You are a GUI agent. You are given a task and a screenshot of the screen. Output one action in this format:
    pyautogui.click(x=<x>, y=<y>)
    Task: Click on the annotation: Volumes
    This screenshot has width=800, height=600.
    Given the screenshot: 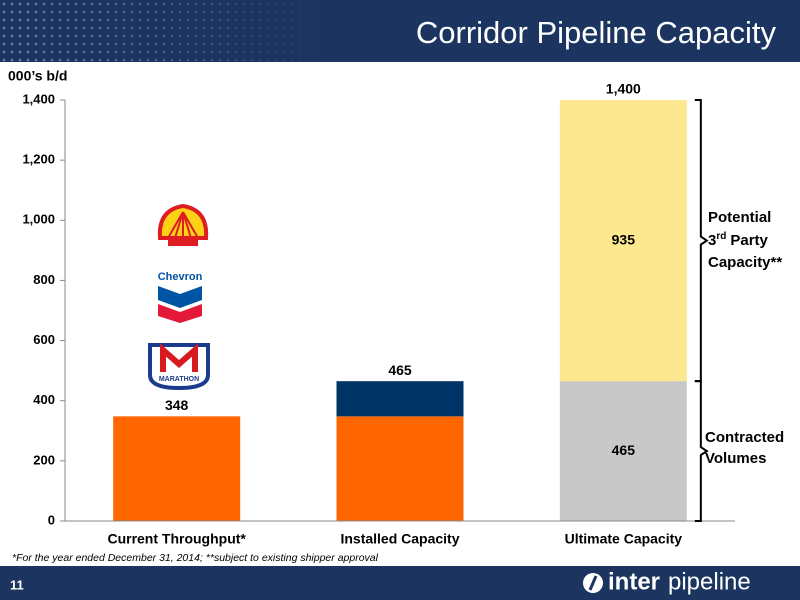 What is the action you would take?
    pyautogui.click(x=735, y=458)
    